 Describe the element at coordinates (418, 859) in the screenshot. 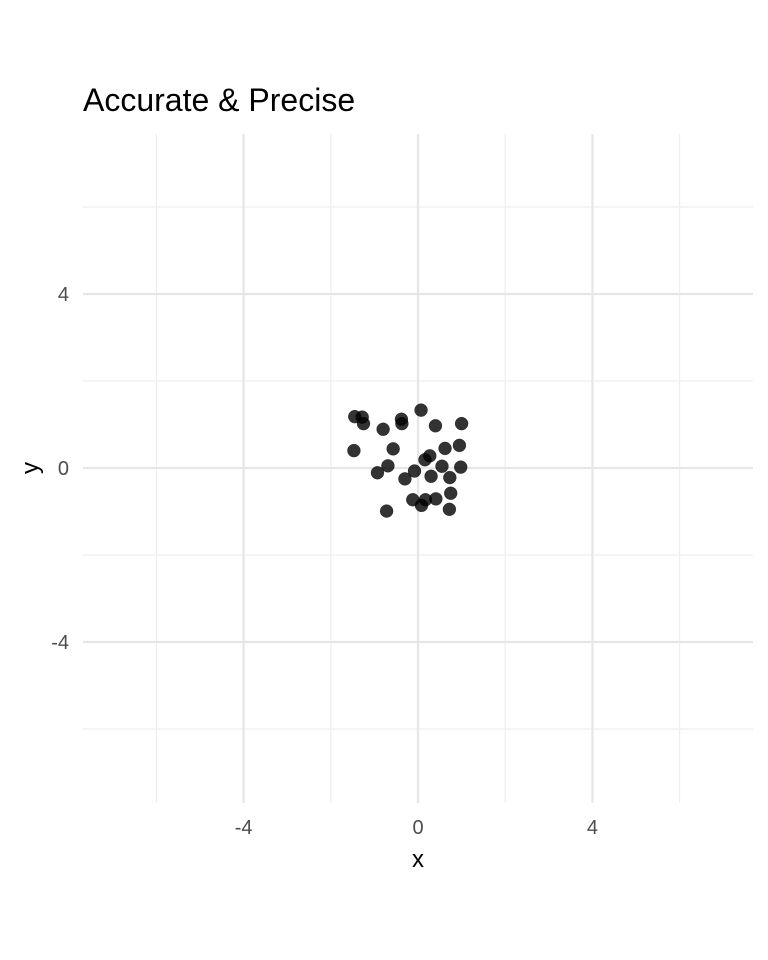

I see `x-axis-title: x` at that location.